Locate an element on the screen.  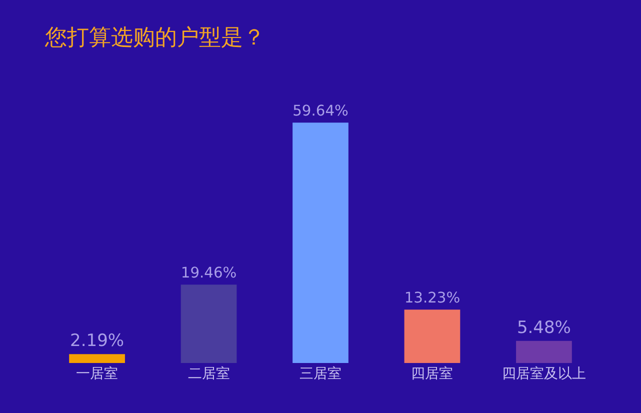
data-label: 2.19% is located at coordinates (97, 341).